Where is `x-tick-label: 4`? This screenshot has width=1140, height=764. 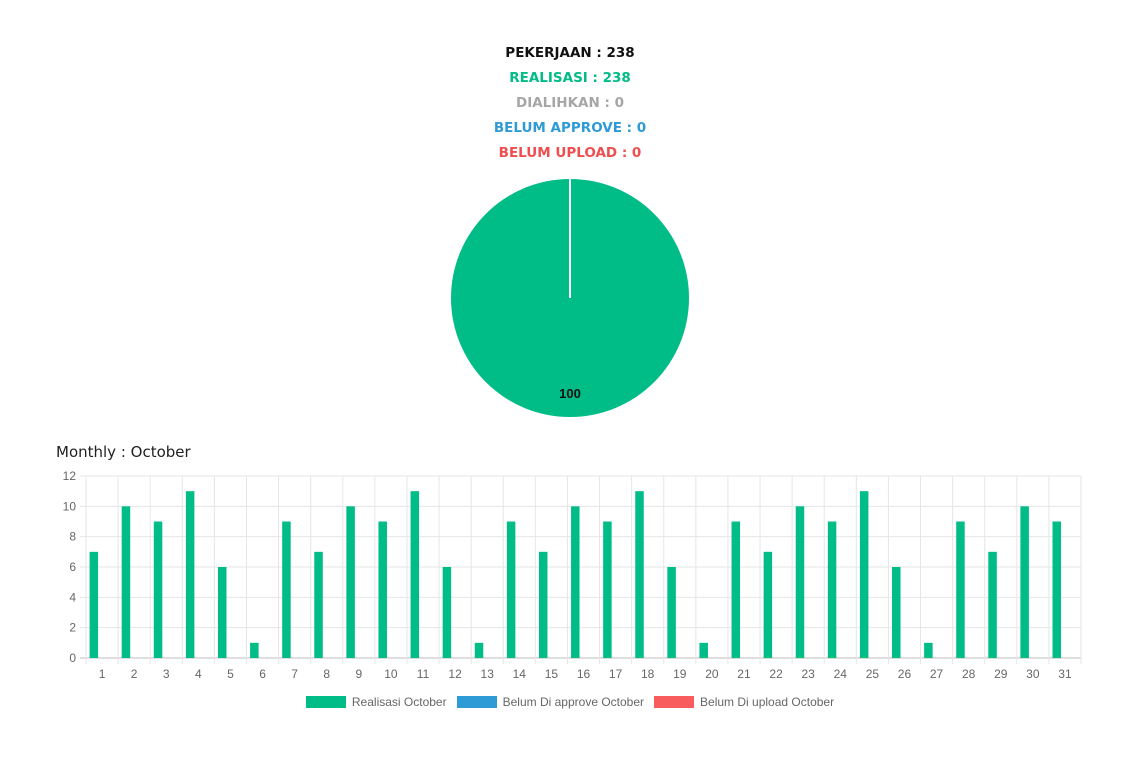 x-tick-label: 4 is located at coordinates (198, 674).